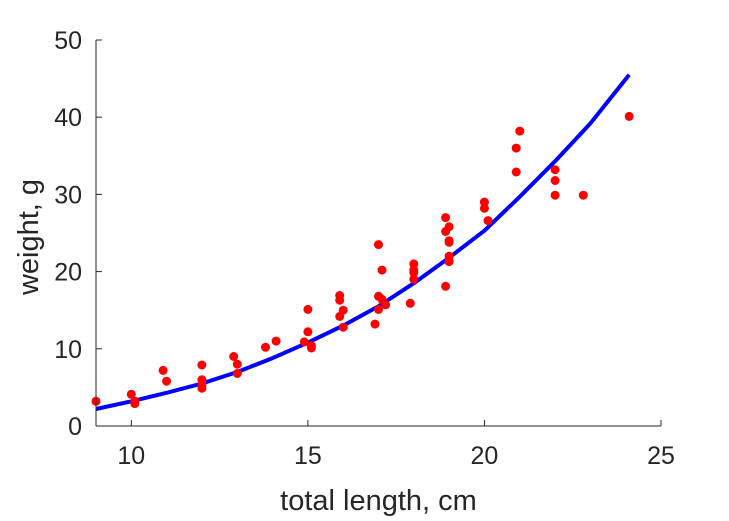  What do you see at coordinates (68, 41) in the screenshot?
I see `y-tick-label: 50` at bounding box center [68, 41].